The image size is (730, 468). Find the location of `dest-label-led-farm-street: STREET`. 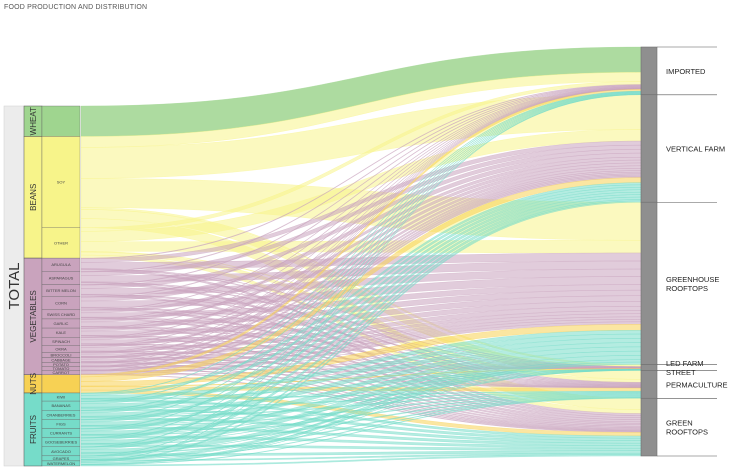

dest-label-led-farm-street: STREET is located at coordinates (681, 372).